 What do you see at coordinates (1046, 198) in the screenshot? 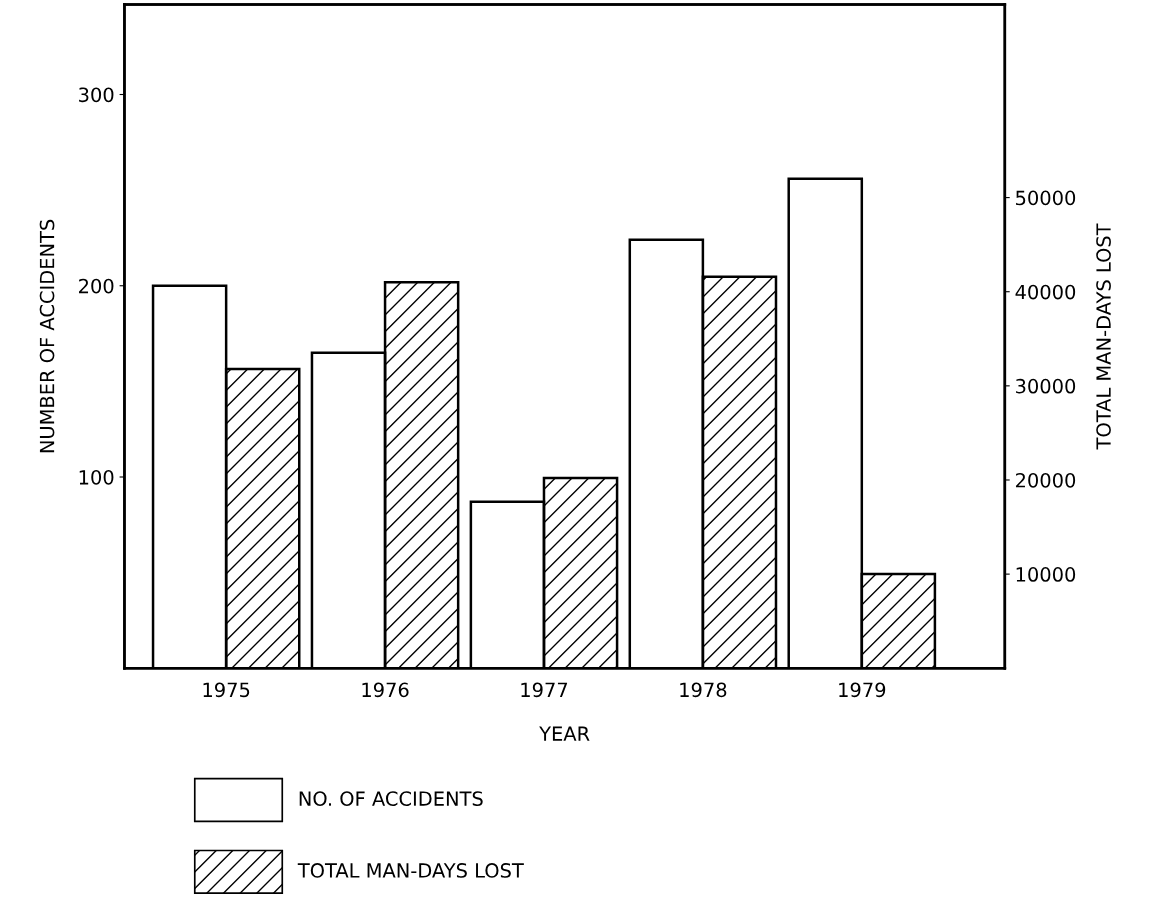
I see `y2-tick-label: 50000` at bounding box center [1046, 198].